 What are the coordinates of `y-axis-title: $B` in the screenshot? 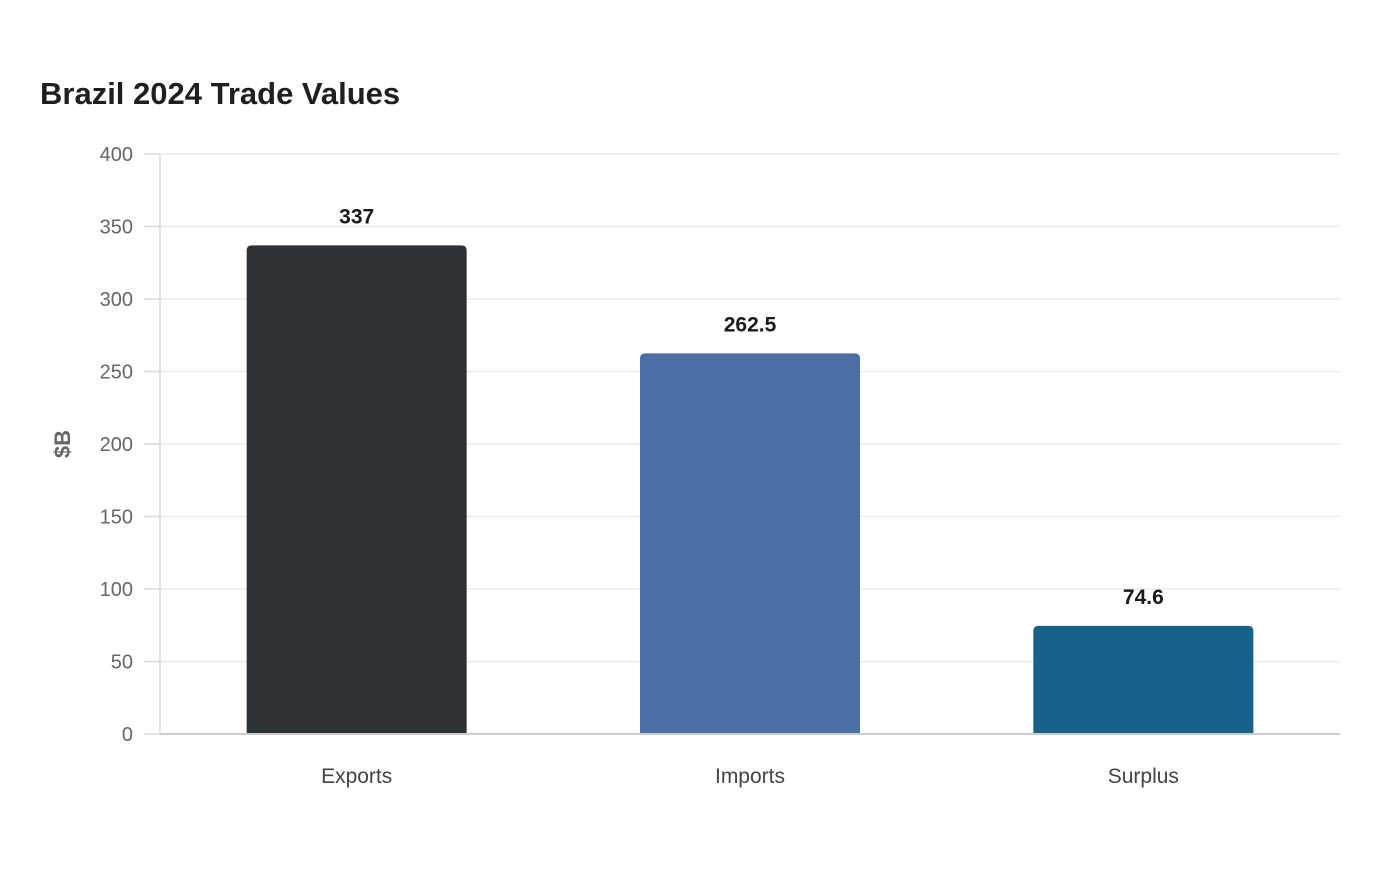 It's located at (62, 444).